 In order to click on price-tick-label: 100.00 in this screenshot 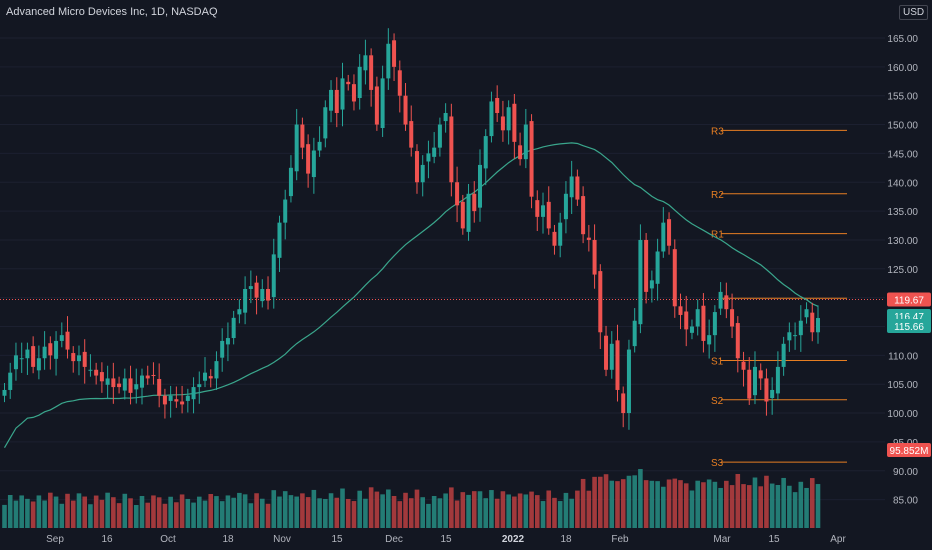, I will do `click(902, 414)`.